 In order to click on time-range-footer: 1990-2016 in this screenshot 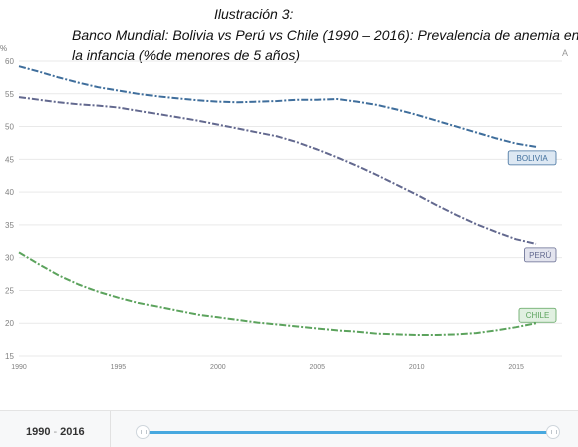, I will do `click(289, 428)`.